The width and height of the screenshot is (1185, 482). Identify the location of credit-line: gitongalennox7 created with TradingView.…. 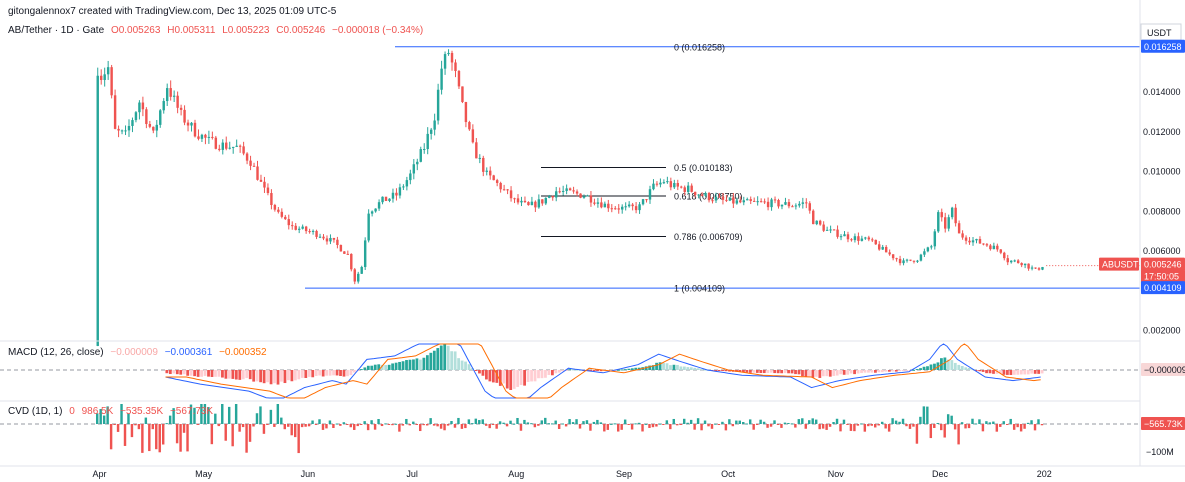
(174, 11).